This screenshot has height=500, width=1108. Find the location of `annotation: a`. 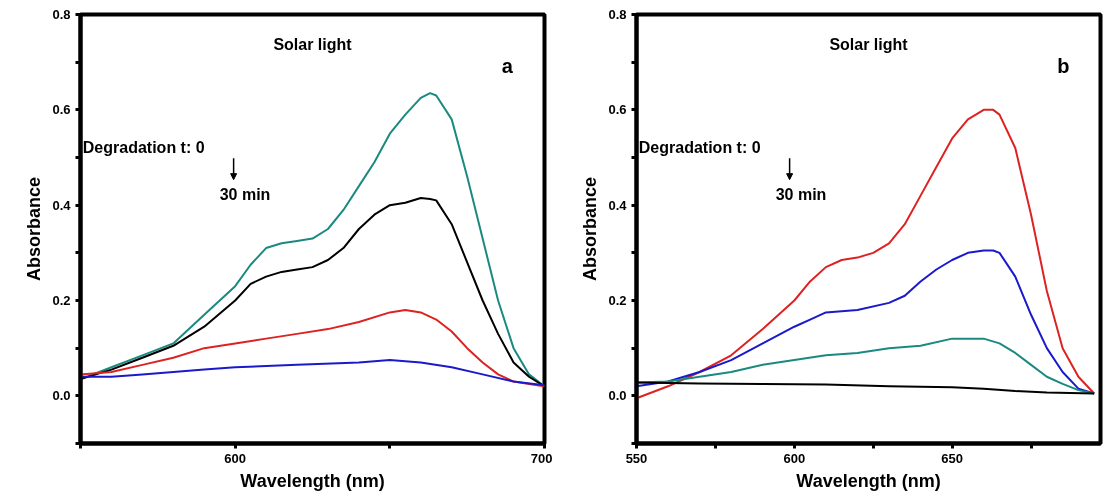

annotation: a is located at coordinates (507, 65).